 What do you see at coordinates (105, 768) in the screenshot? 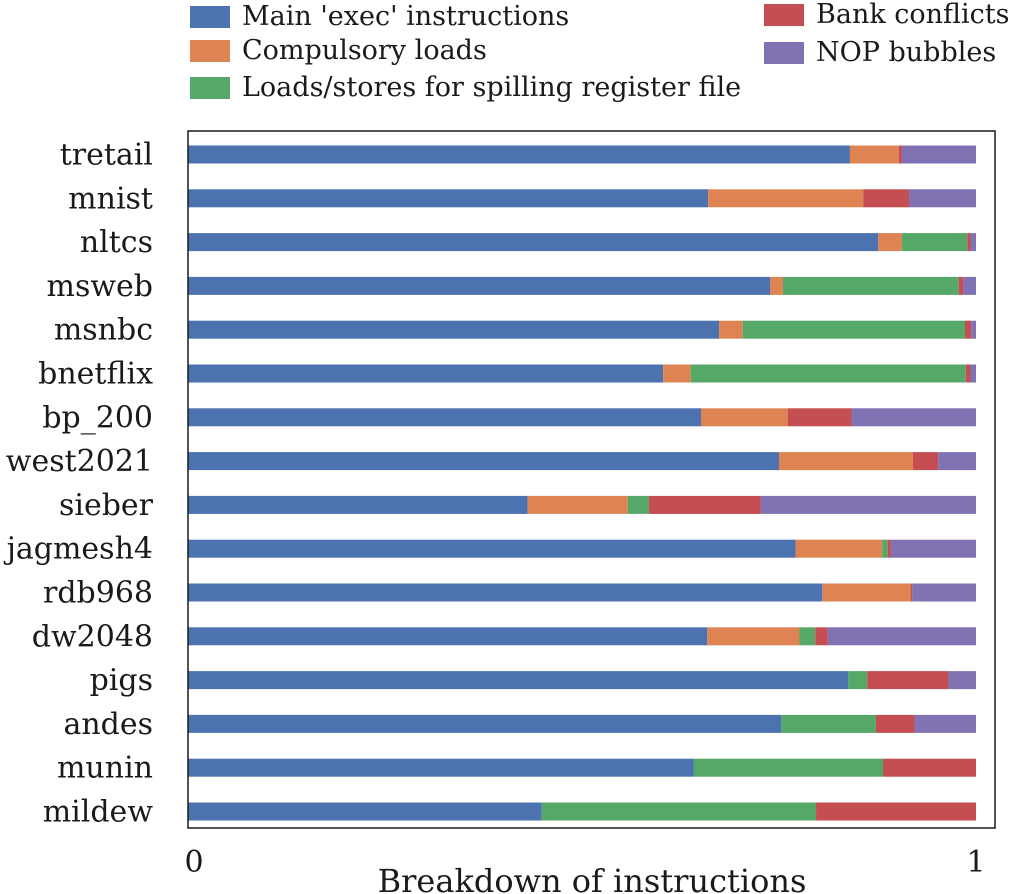
I see `y-tick-label-munin: munin` at bounding box center [105, 768].